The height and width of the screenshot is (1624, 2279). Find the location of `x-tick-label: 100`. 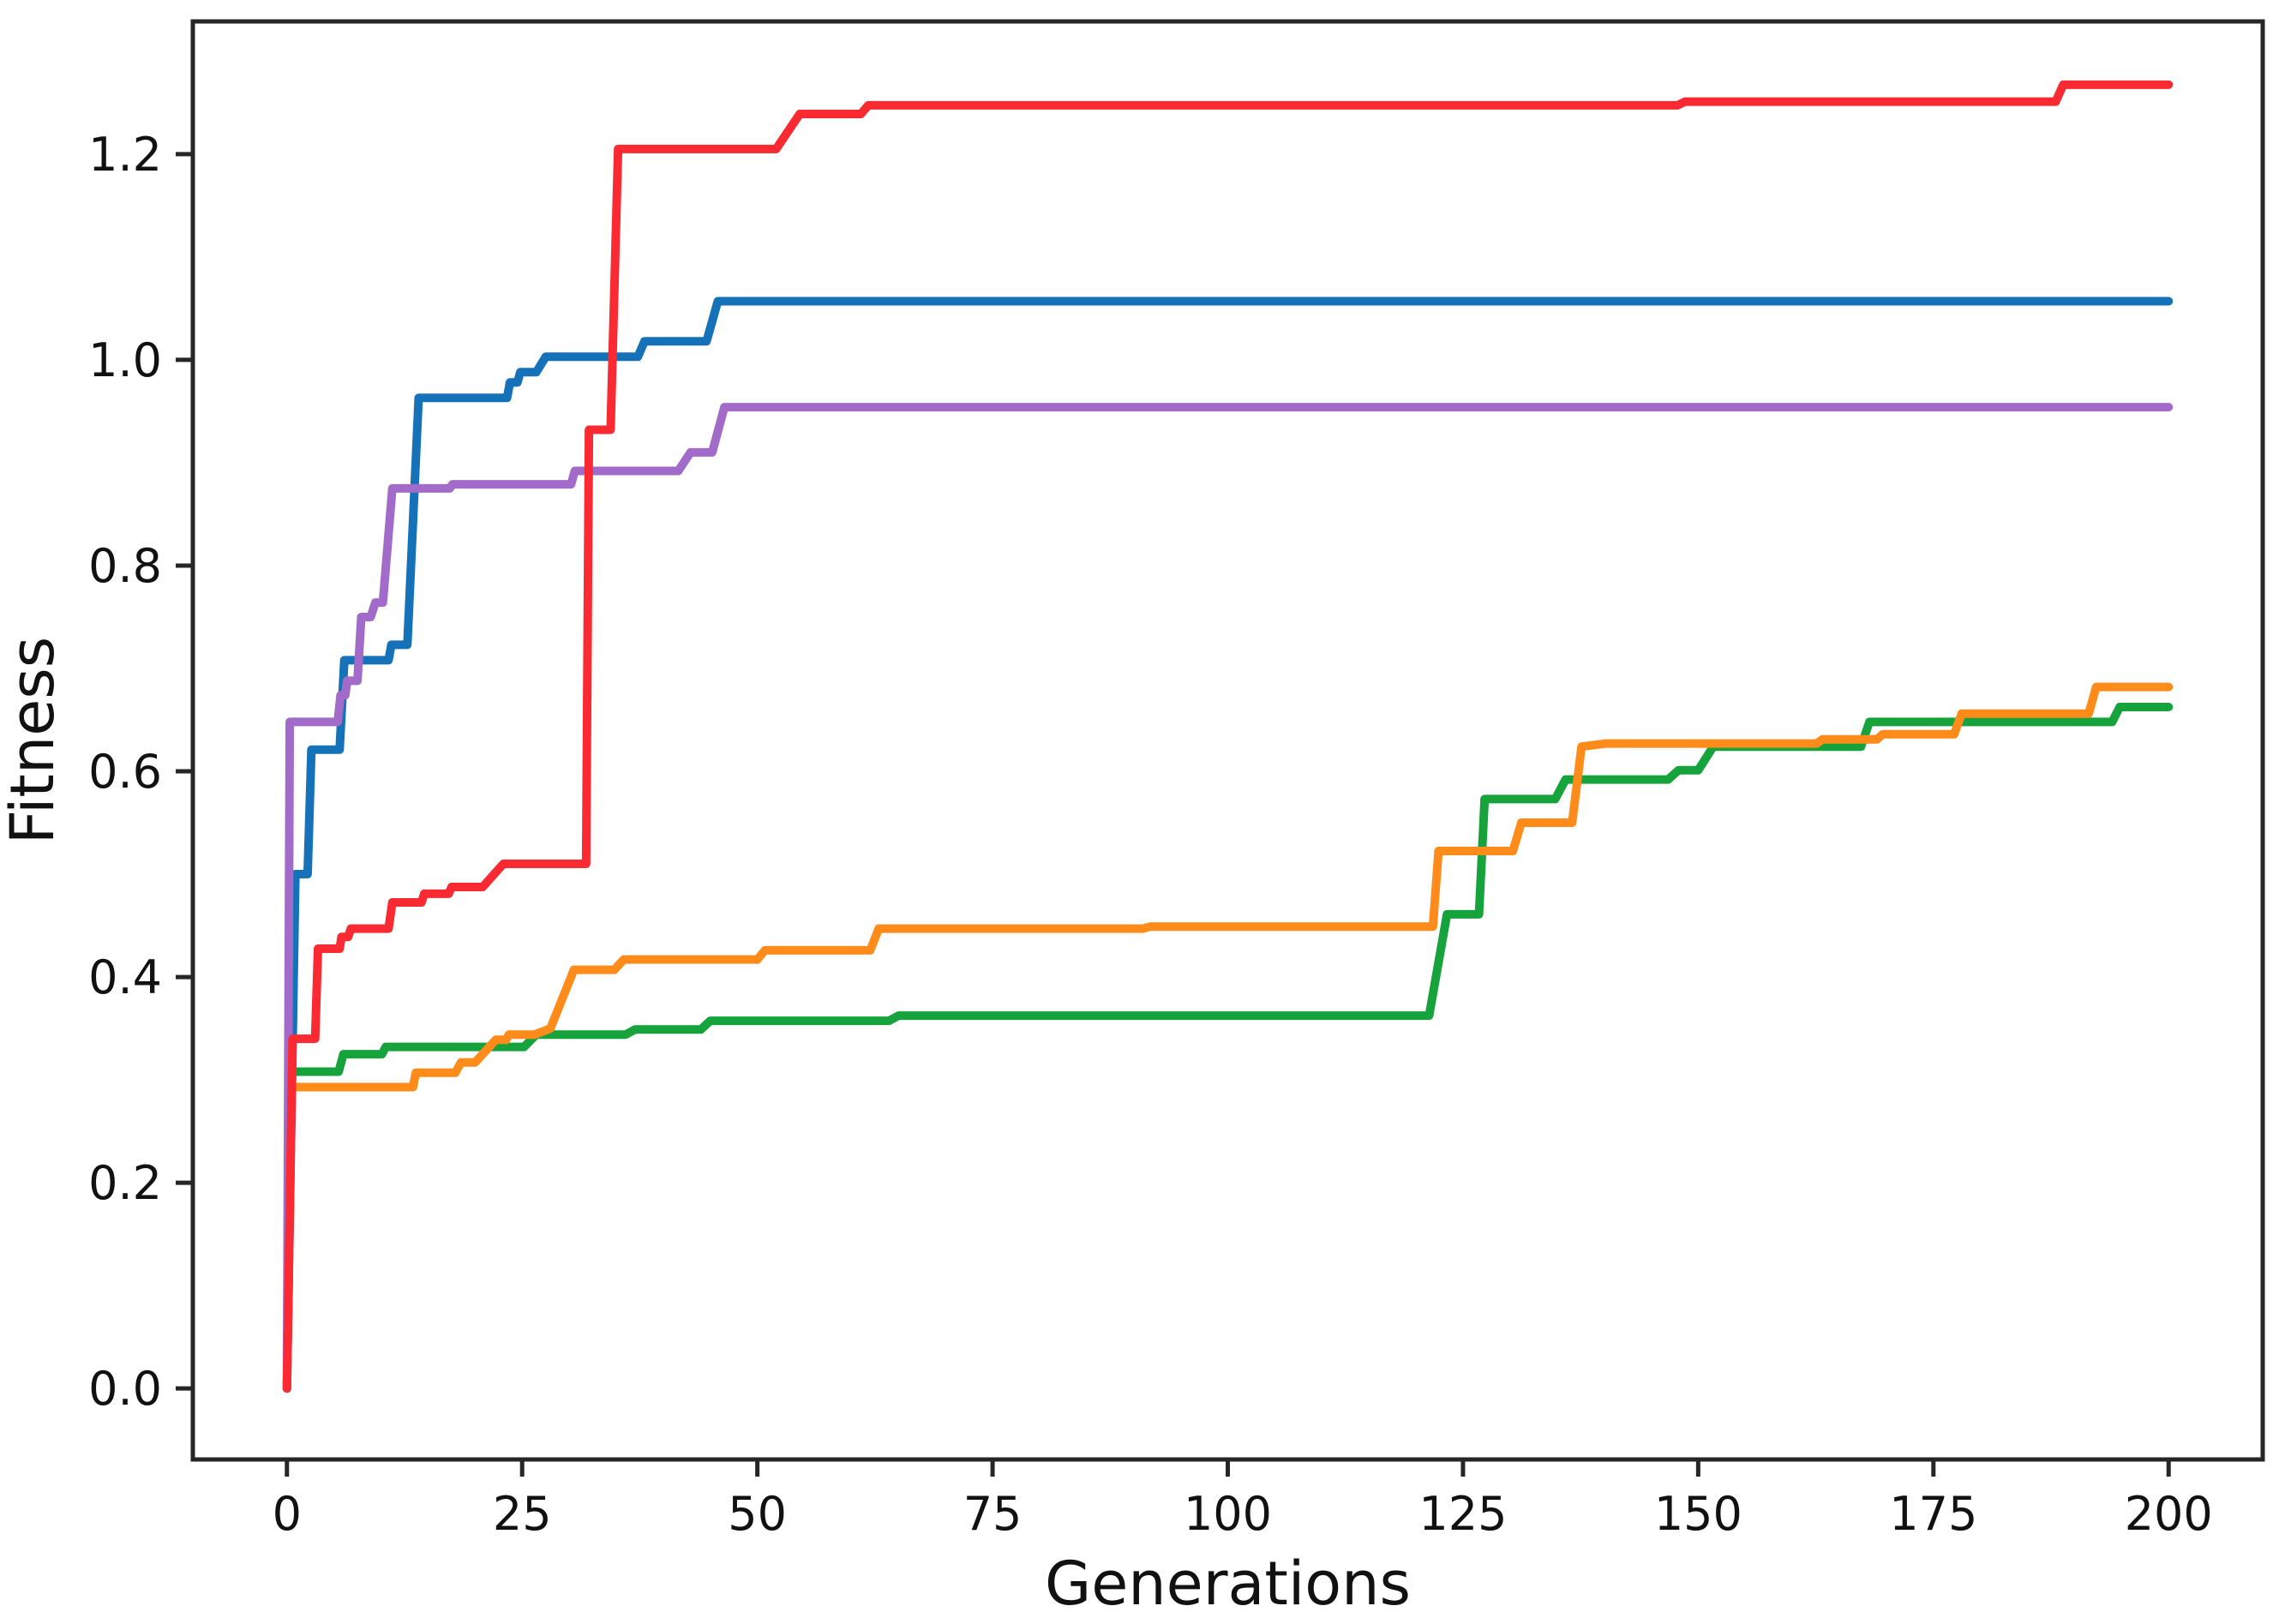

x-tick-label: 100 is located at coordinates (1228, 1514).